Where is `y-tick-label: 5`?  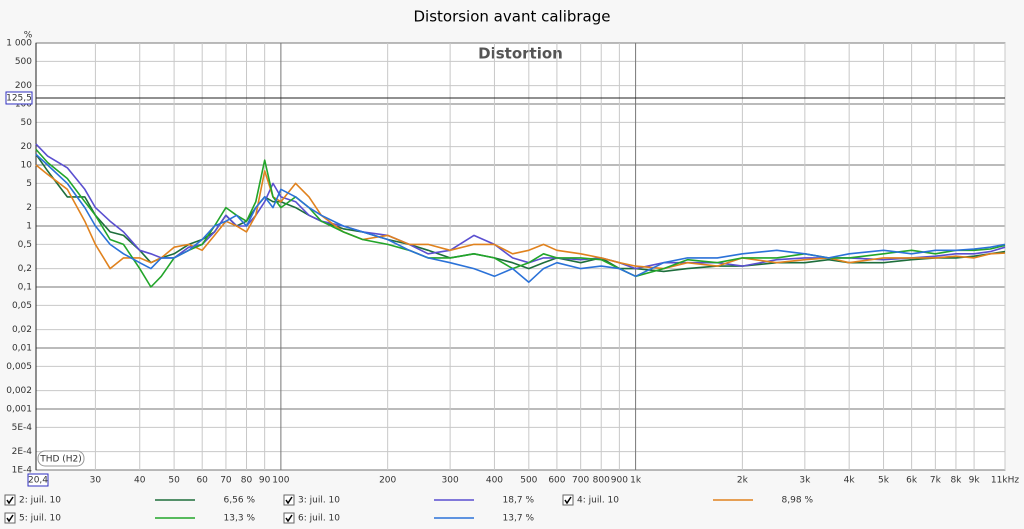
y-tick-label: 5 is located at coordinates (29, 184).